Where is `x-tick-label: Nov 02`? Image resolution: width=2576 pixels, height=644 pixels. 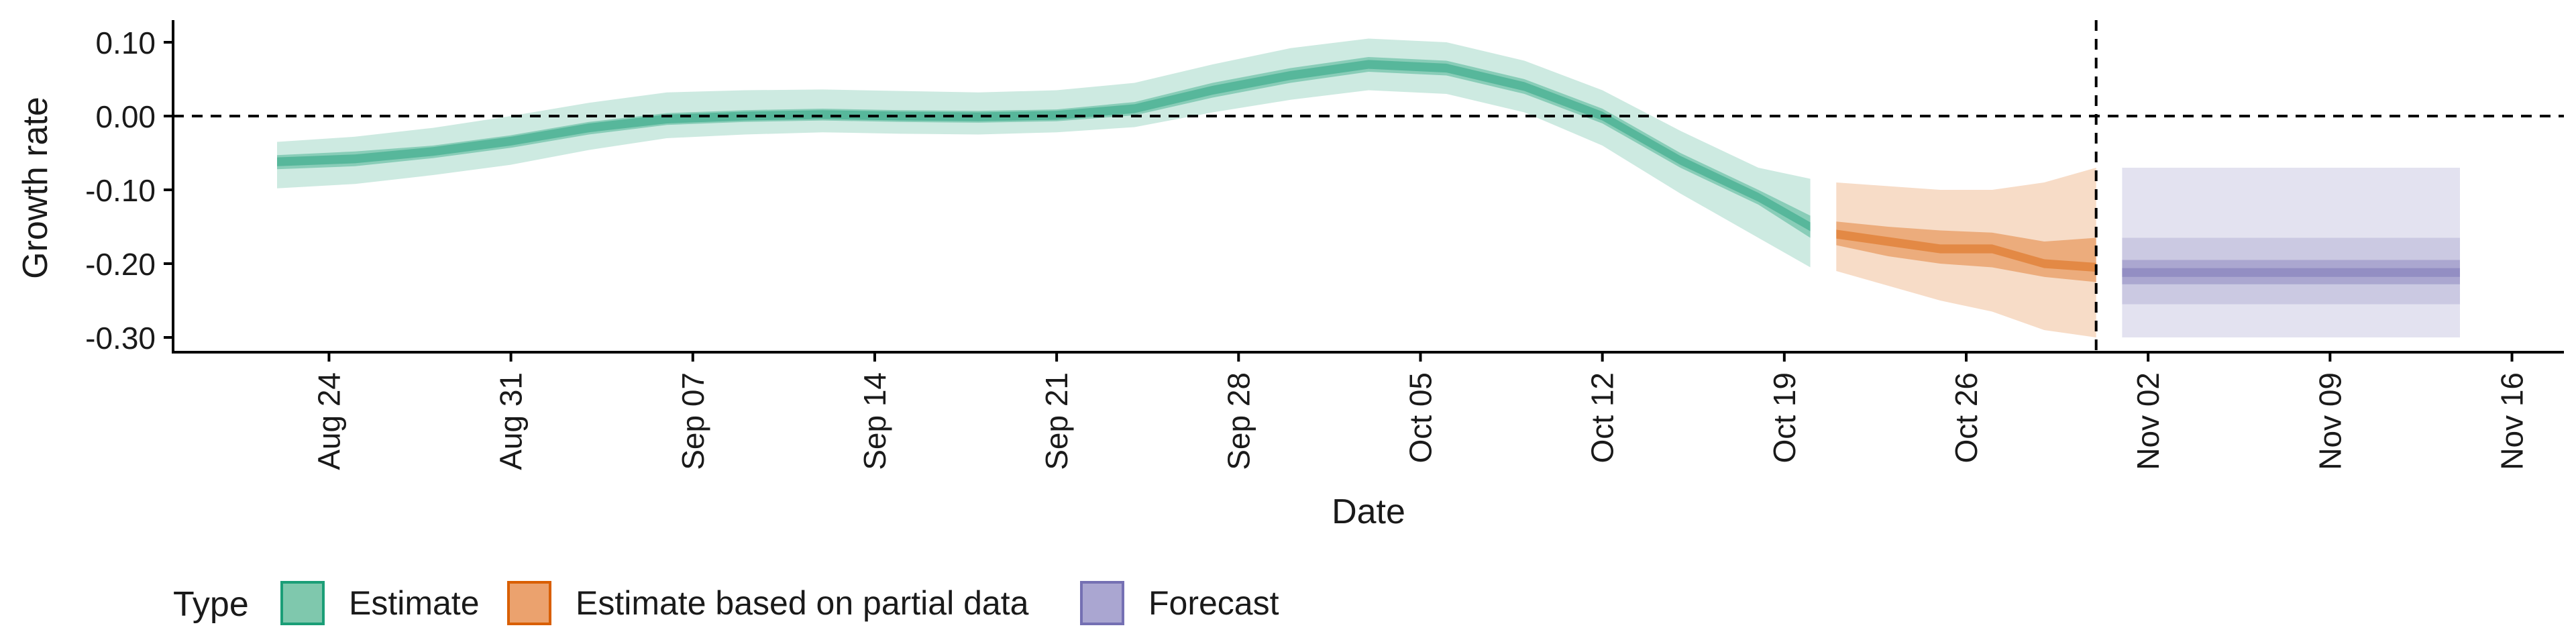 x-tick-label: Nov 02 is located at coordinates (2148, 421).